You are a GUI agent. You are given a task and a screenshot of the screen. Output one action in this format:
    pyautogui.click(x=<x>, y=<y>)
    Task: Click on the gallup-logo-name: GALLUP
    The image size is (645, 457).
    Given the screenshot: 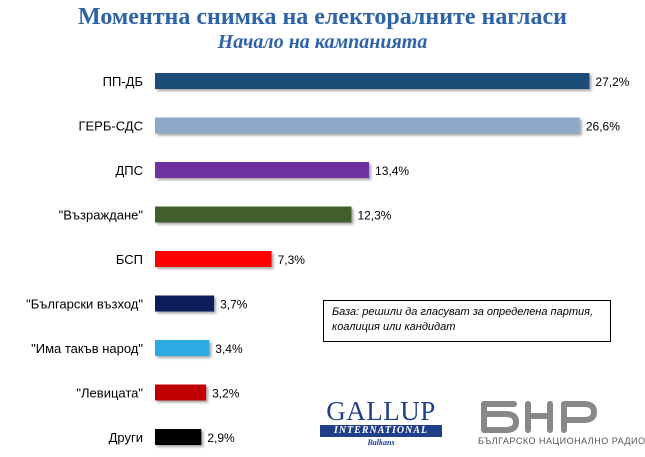 What is the action you would take?
    pyautogui.click(x=381, y=411)
    